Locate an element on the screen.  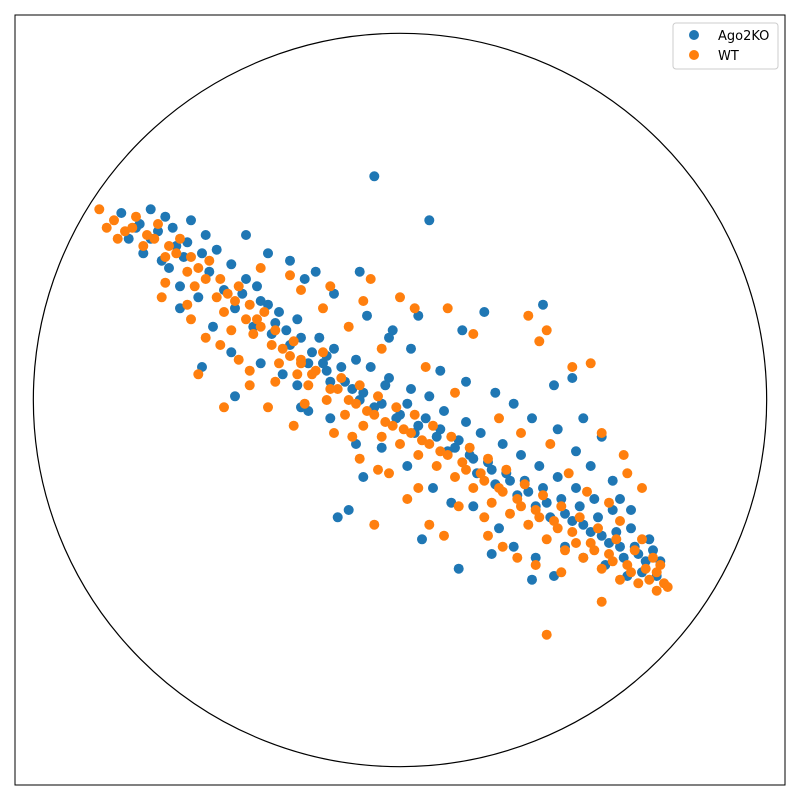
legend-marker-ago2ko is located at coordinates (694, 35).